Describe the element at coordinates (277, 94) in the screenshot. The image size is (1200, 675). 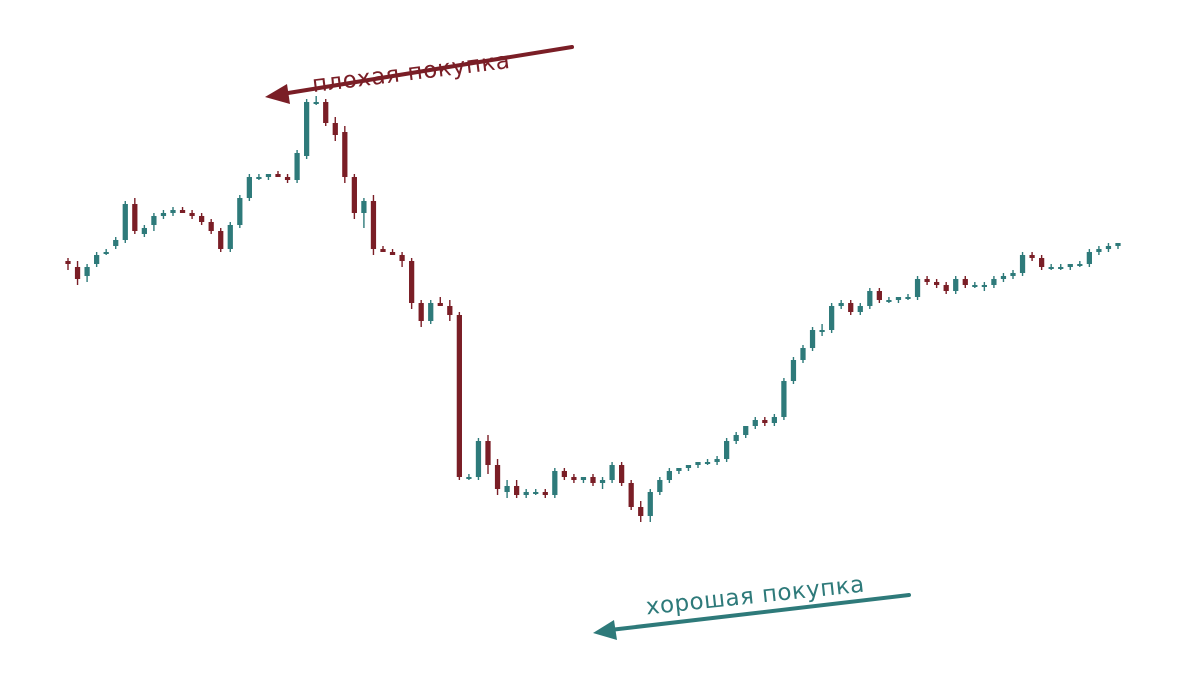
I see `bad-purchase-arrowhead` at that location.